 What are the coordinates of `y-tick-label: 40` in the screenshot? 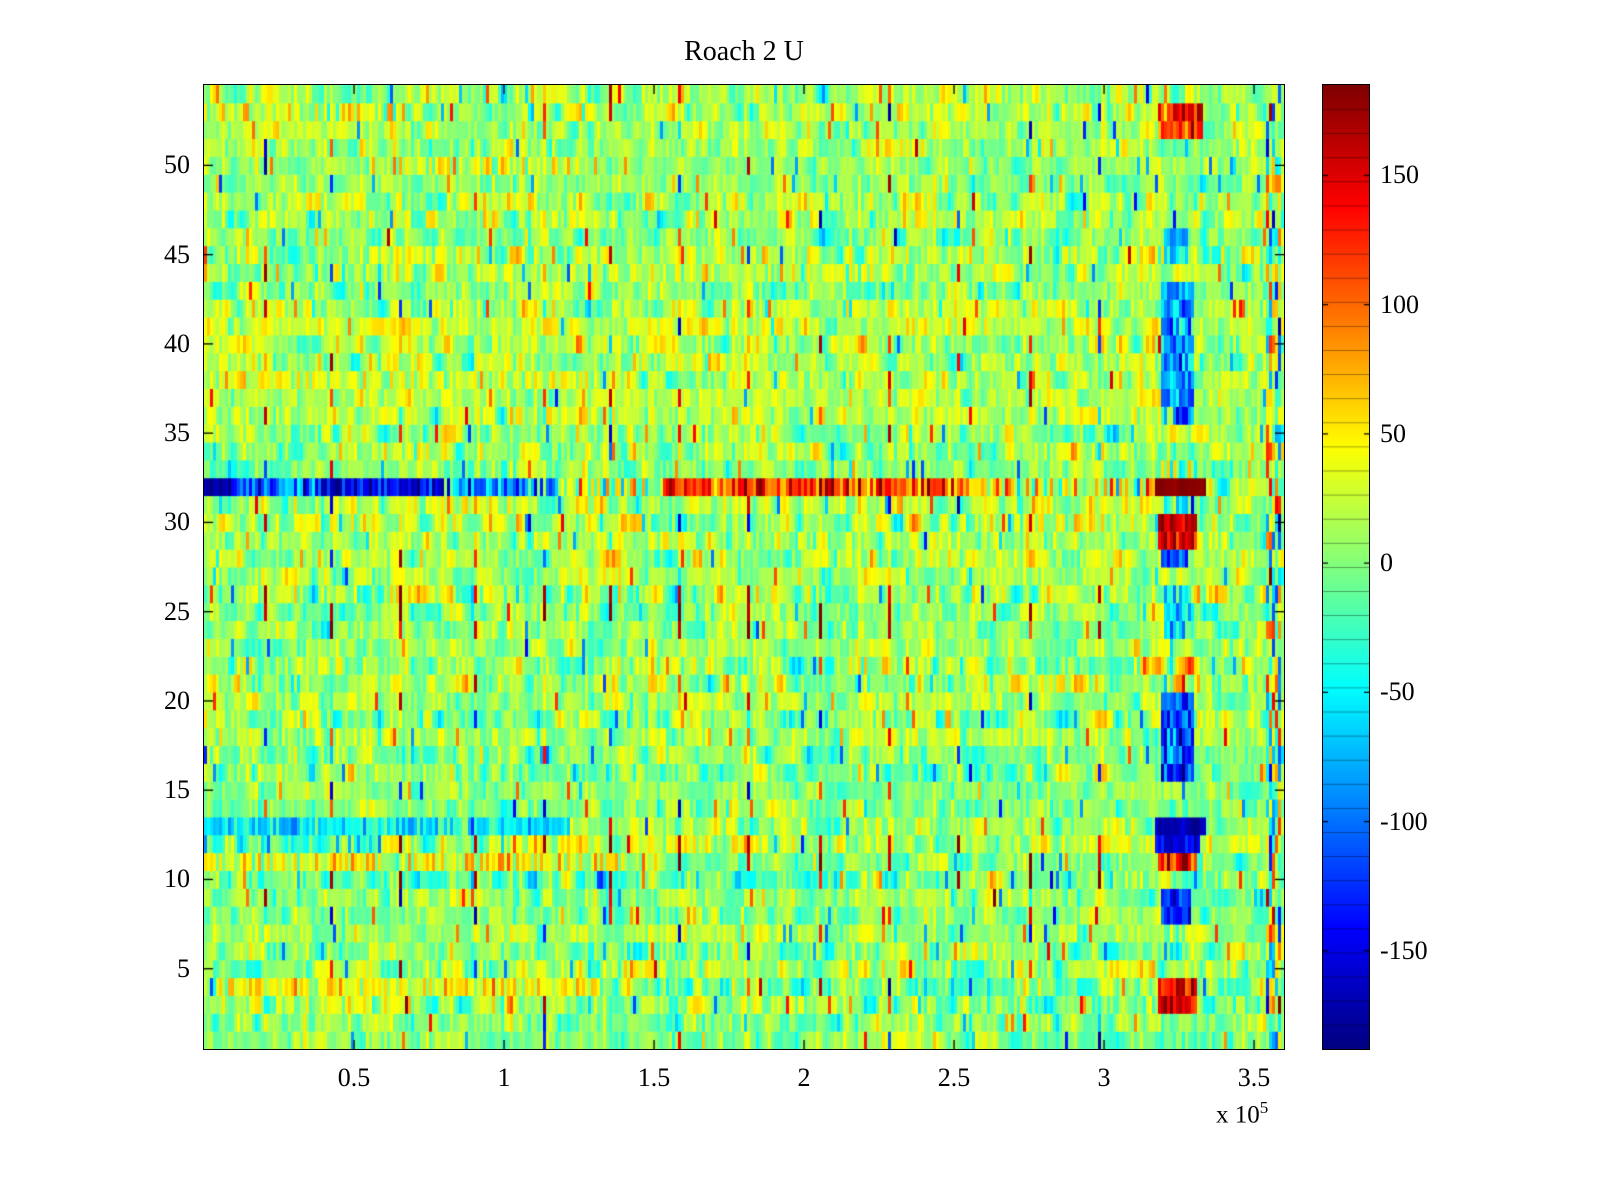 It's located at (177, 343).